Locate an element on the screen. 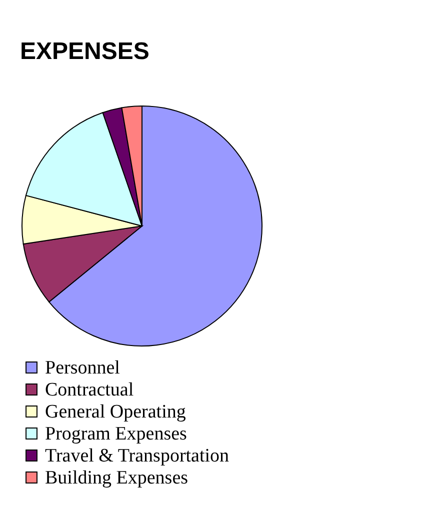  legend-label: General Operating is located at coordinates (115, 412).